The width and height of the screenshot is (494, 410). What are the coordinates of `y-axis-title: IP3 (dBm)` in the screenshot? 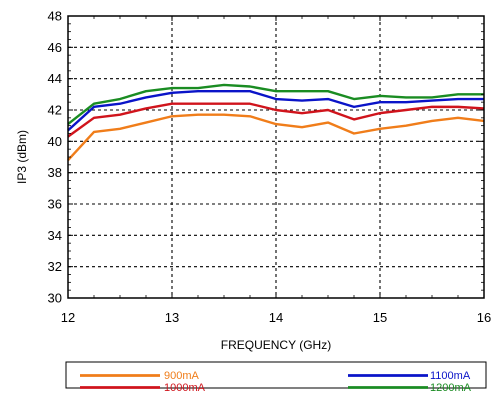 It's located at (22, 157).